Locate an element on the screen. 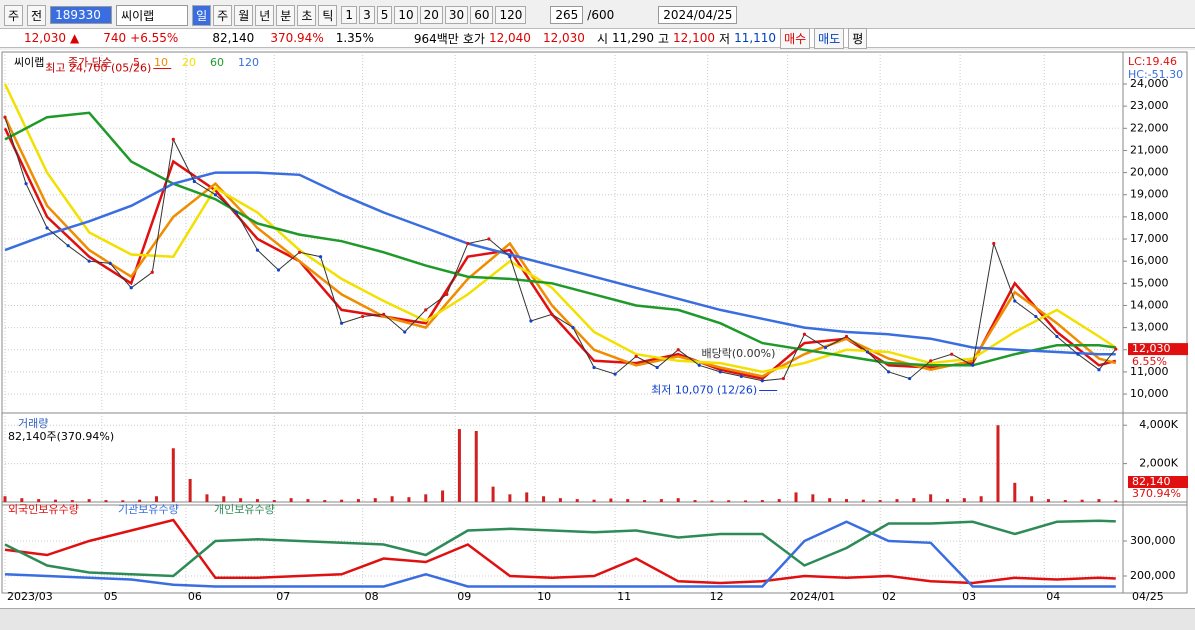 The image size is (1195, 630). x-tick-label: 09 is located at coordinates (464, 596).